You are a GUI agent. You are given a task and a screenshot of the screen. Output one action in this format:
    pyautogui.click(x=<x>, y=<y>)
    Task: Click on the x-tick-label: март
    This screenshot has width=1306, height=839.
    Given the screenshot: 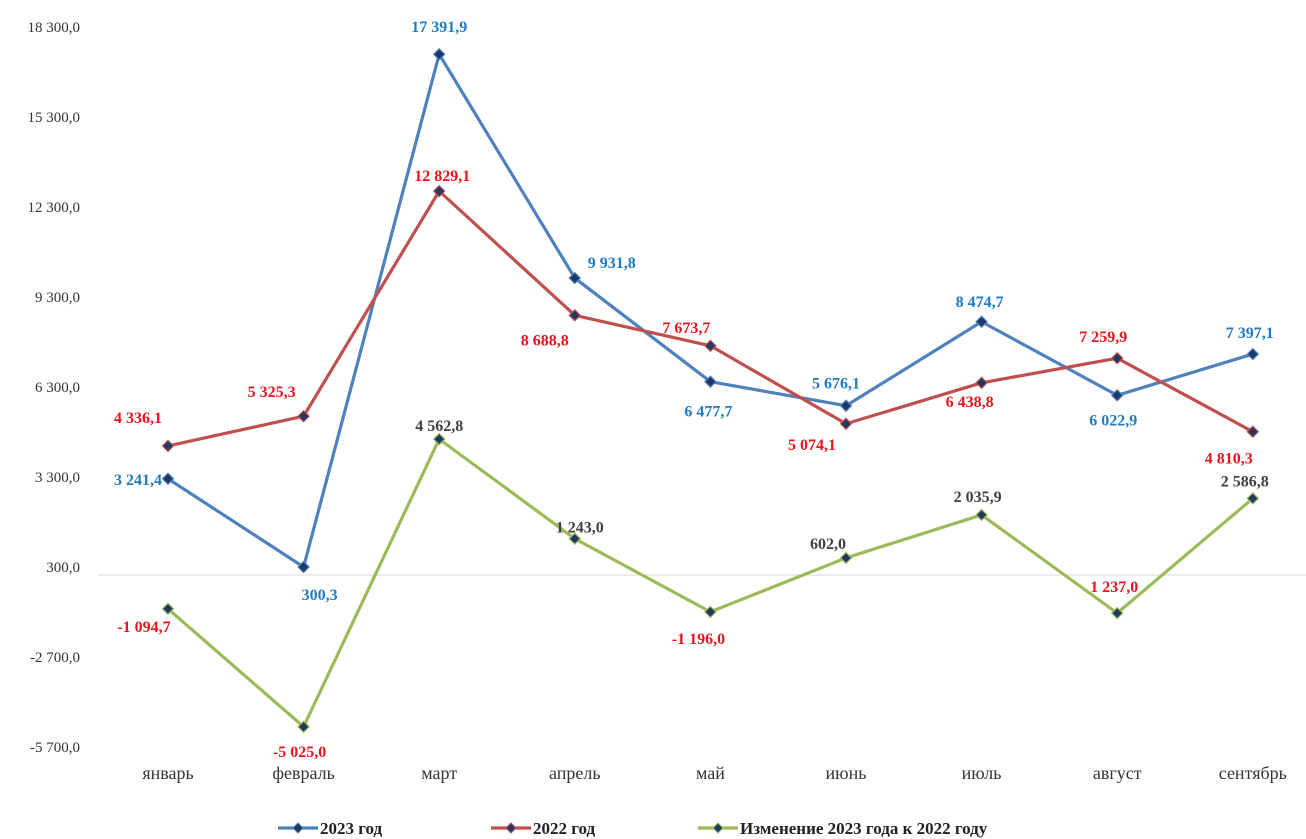 What is the action you would take?
    pyautogui.click(x=439, y=773)
    